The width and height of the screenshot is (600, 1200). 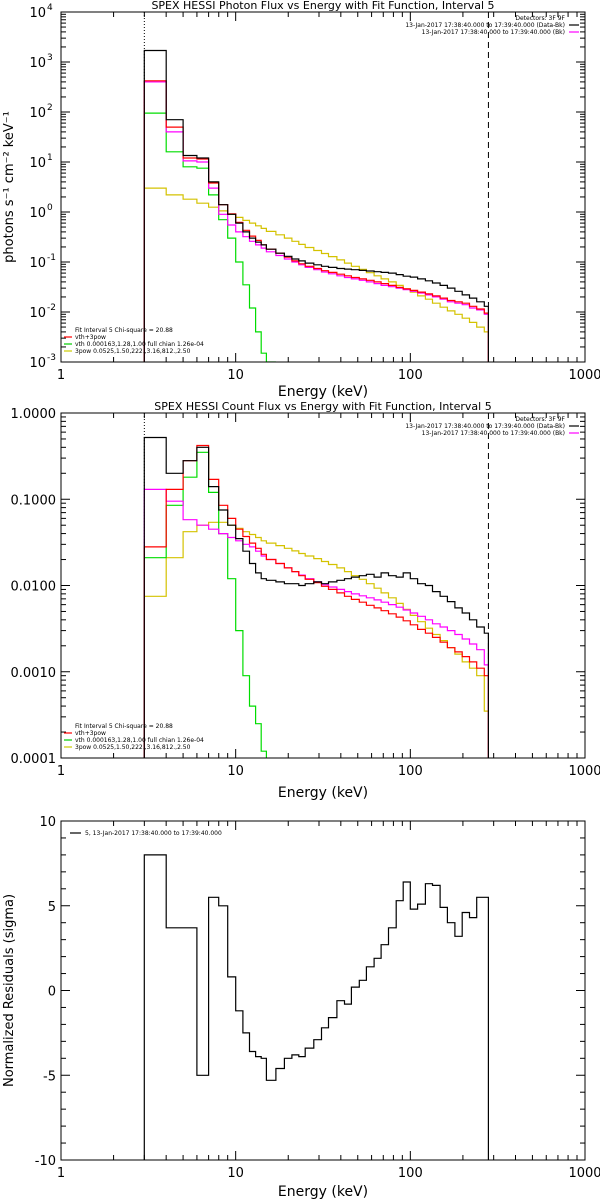 What do you see at coordinates (50, 108) in the screenshot?
I see `y-tick-exponent: 2` at bounding box center [50, 108].